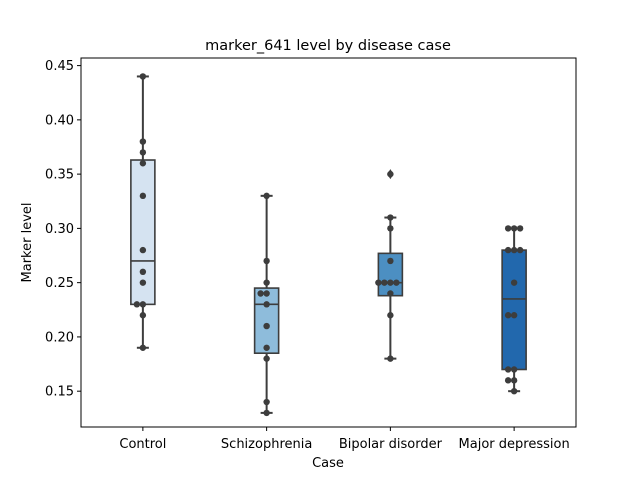  Describe the element at coordinates (59, 229) in the screenshot. I see `y-tick-label: 0.30` at that location.